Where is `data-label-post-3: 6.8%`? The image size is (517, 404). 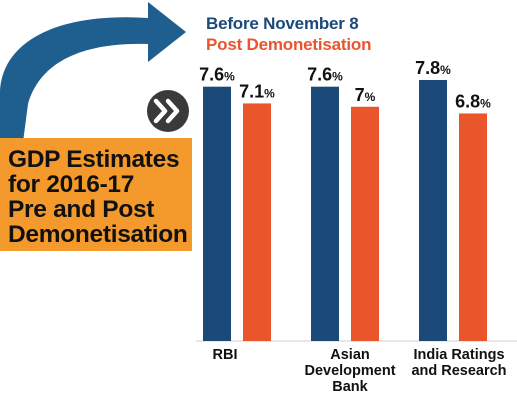 data-label-post-3: 6.8% is located at coordinates (473, 101).